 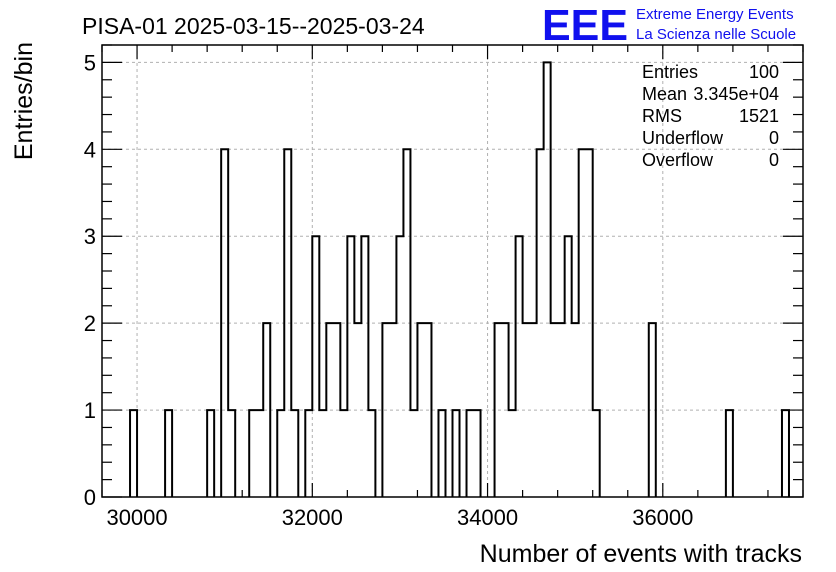 I want to click on y-tick-label: 0, so click(x=90, y=497).